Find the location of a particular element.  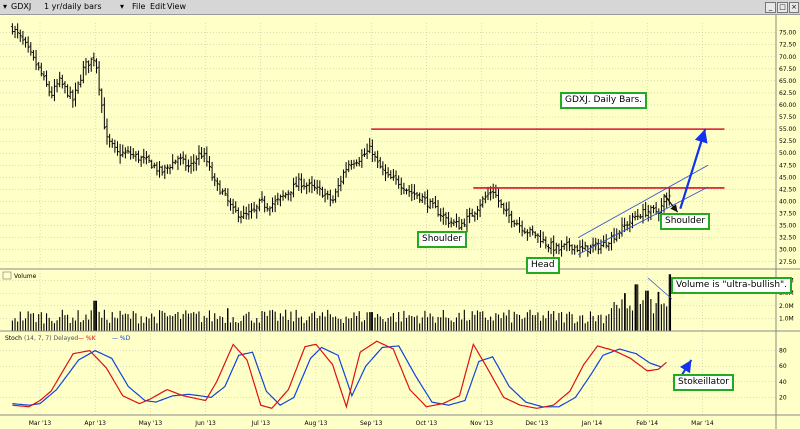

menu-edit: Edit is located at coordinates (158, 6).